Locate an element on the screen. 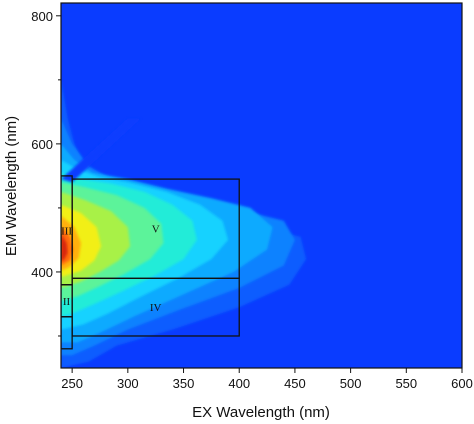  region-label-iii: III is located at coordinates (66, 231).